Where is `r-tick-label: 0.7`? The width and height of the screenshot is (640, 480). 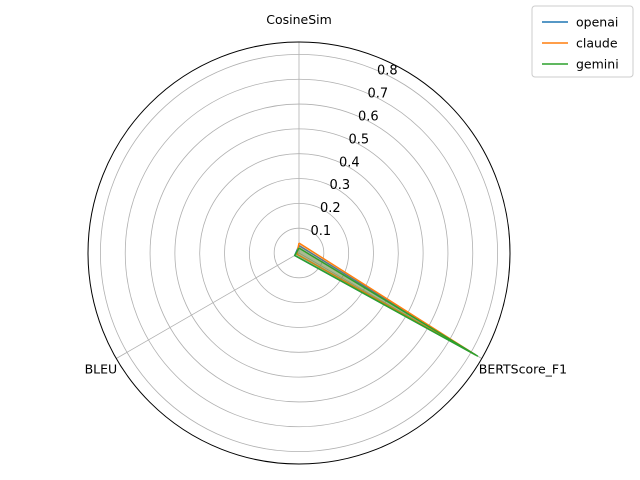 r-tick-label: 0.7 is located at coordinates (377, 93).